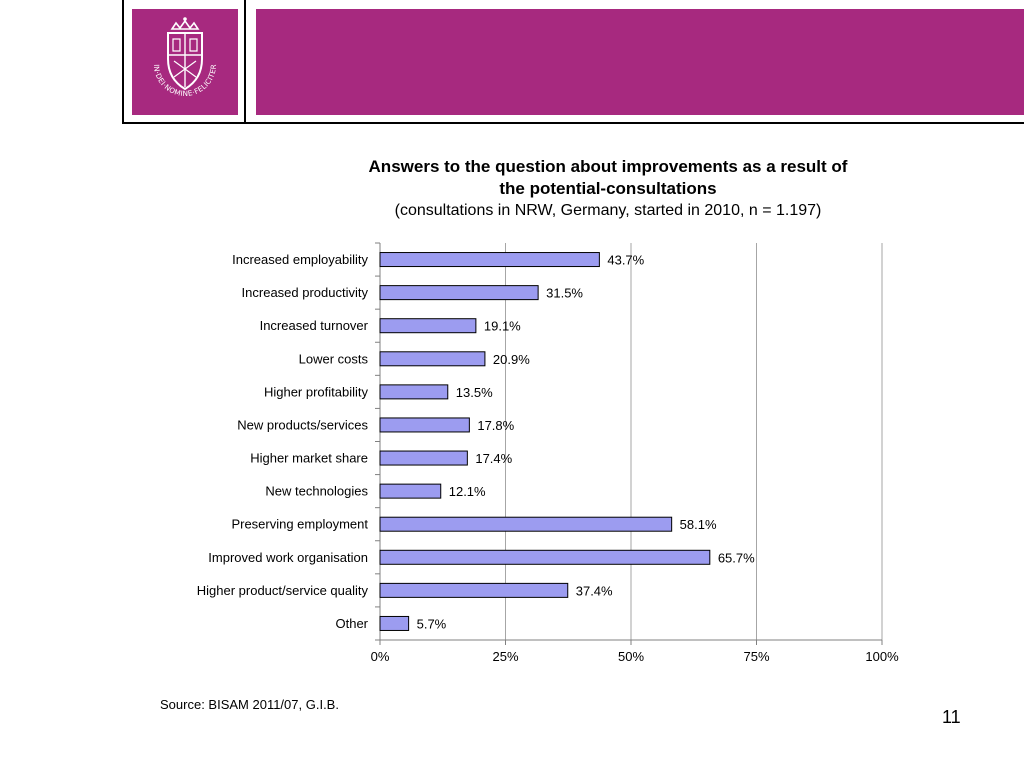  Describe the element at coordinates (316, 391) in the screenshot. I see `category-label: Higher profitability` at that location.